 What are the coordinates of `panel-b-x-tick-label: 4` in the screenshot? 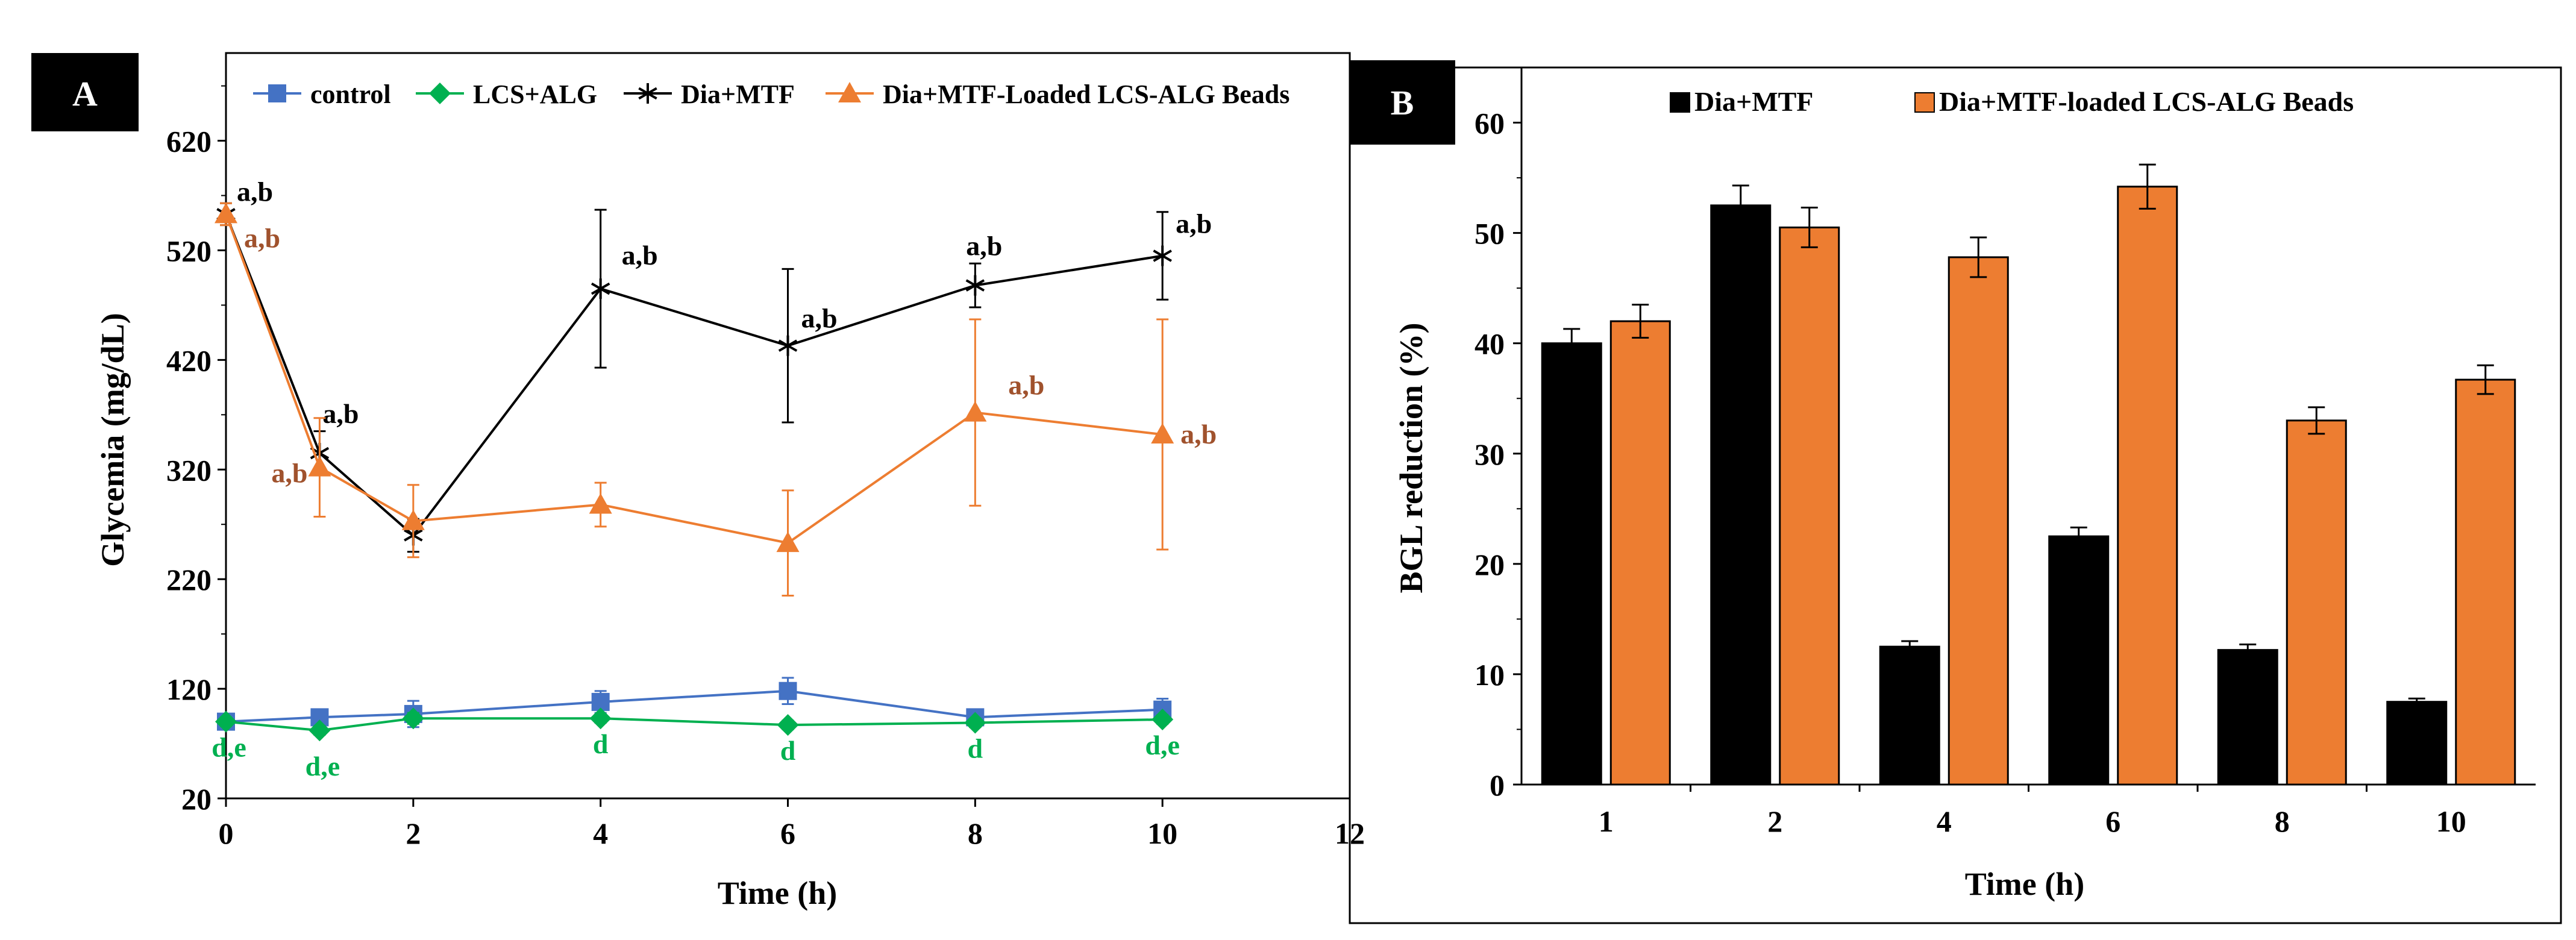 It's located at (1944, 821).